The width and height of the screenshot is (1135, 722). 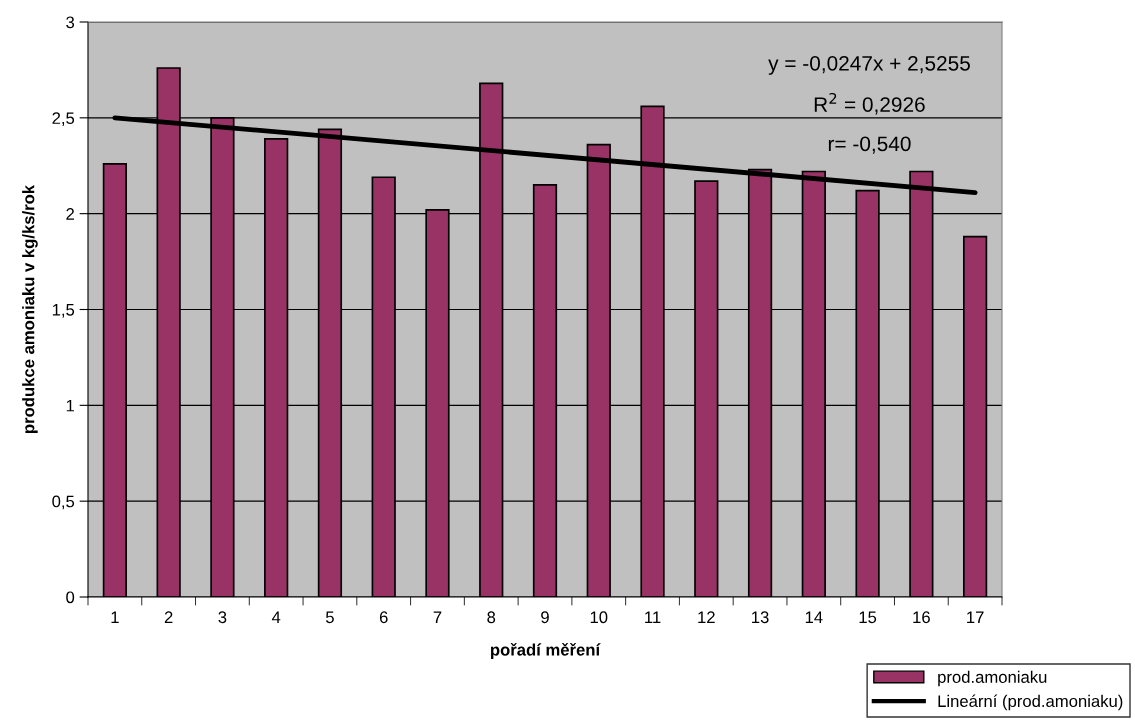 What do you see at coordinates (869, 65) in the screenshot?
I see `annotation: y = -0,0247x + 2,5255` at bounding box center [869, 65].